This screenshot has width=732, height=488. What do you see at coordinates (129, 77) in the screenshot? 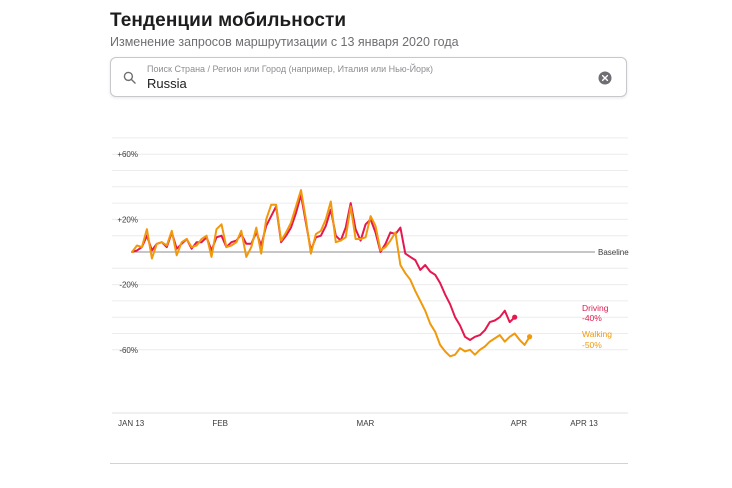
I see `search-icon` at bounding box center [129, 77].